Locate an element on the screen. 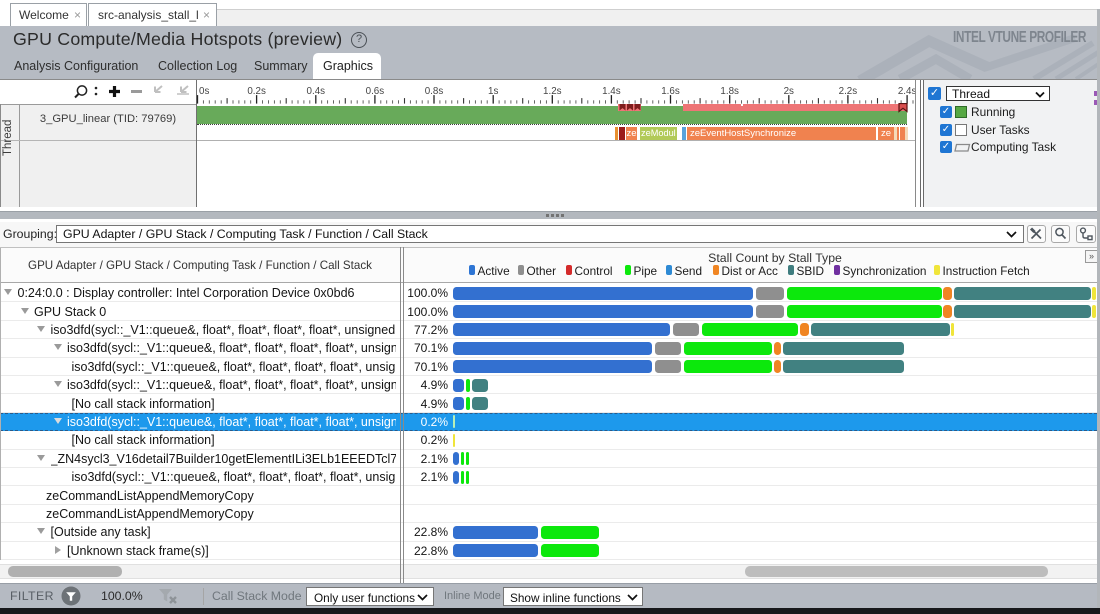  svg-text: 2s is located at coordinates (789, 91).